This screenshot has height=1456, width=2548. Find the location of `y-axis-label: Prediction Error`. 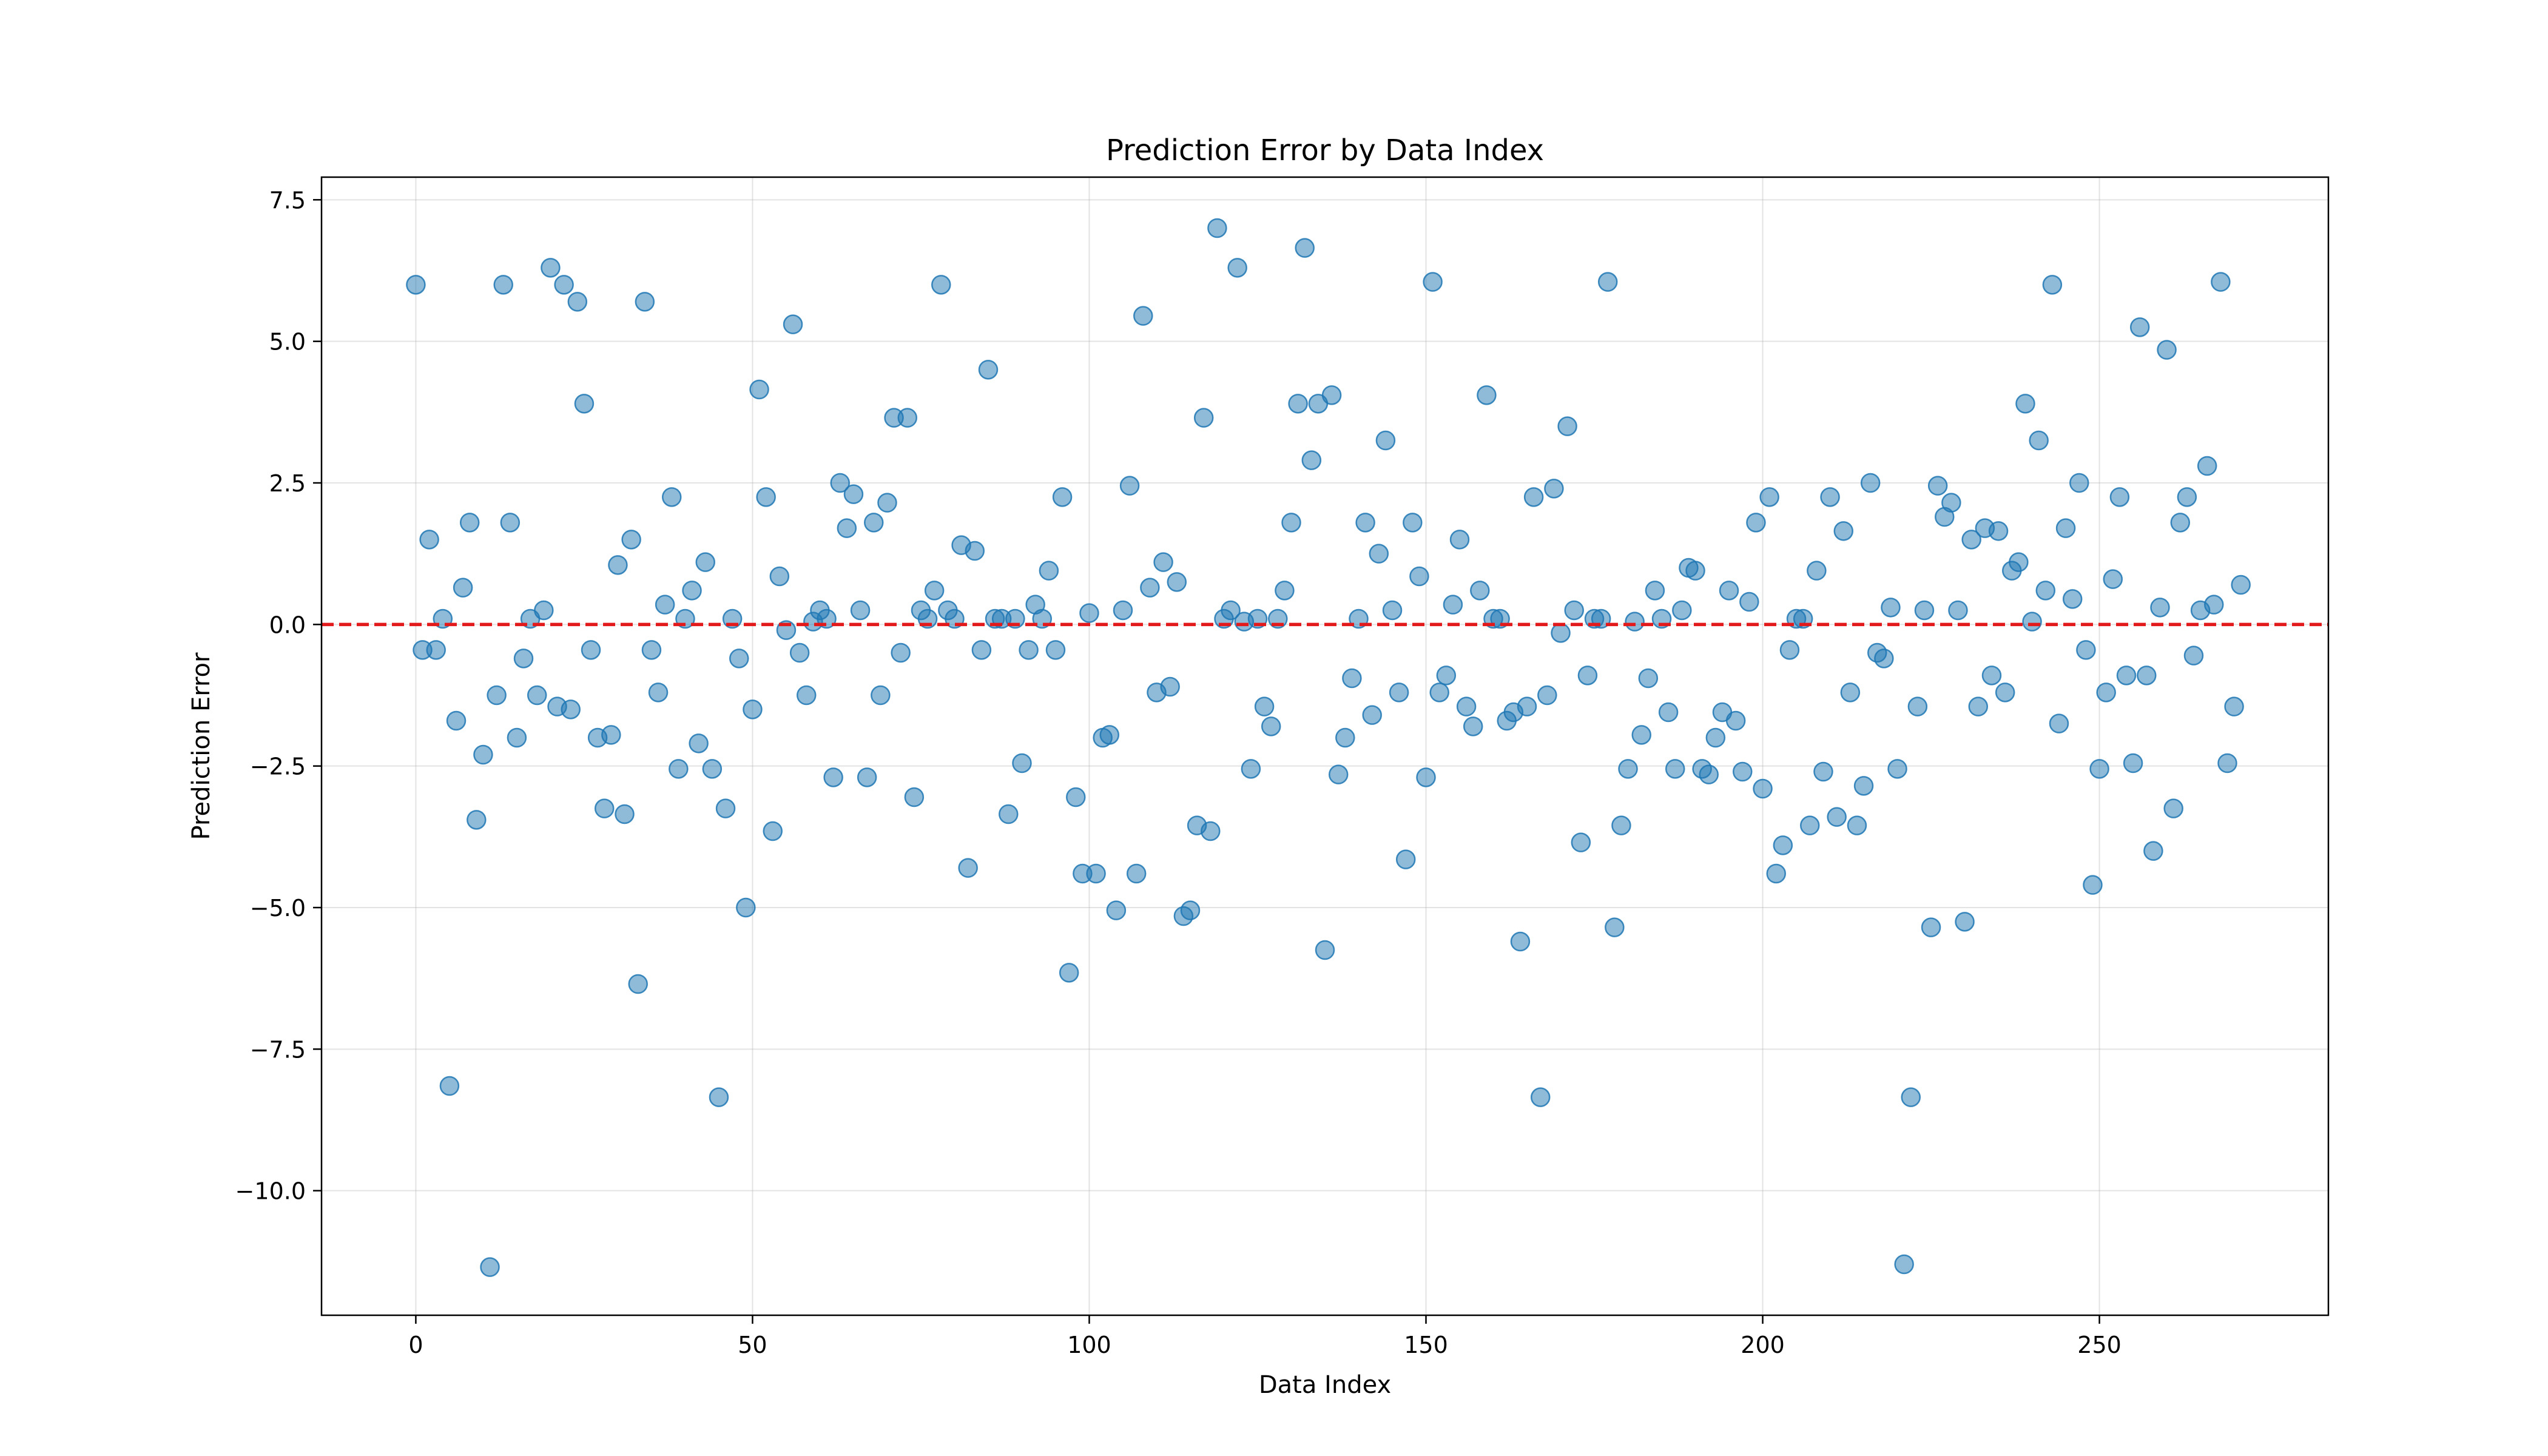

y-axis-label: Prediction Error is located at coordinates (201, 746).